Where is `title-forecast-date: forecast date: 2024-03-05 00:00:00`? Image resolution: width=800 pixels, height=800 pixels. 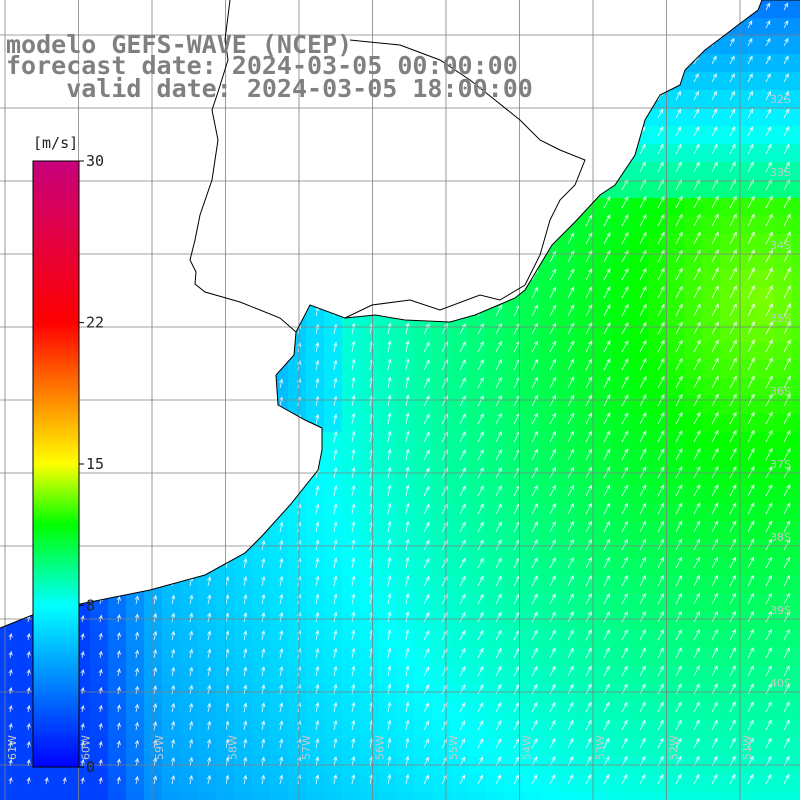
title-forecast-date: forecast date: 2024-03-05 00:00:00 is located at coordinates (262, 65).